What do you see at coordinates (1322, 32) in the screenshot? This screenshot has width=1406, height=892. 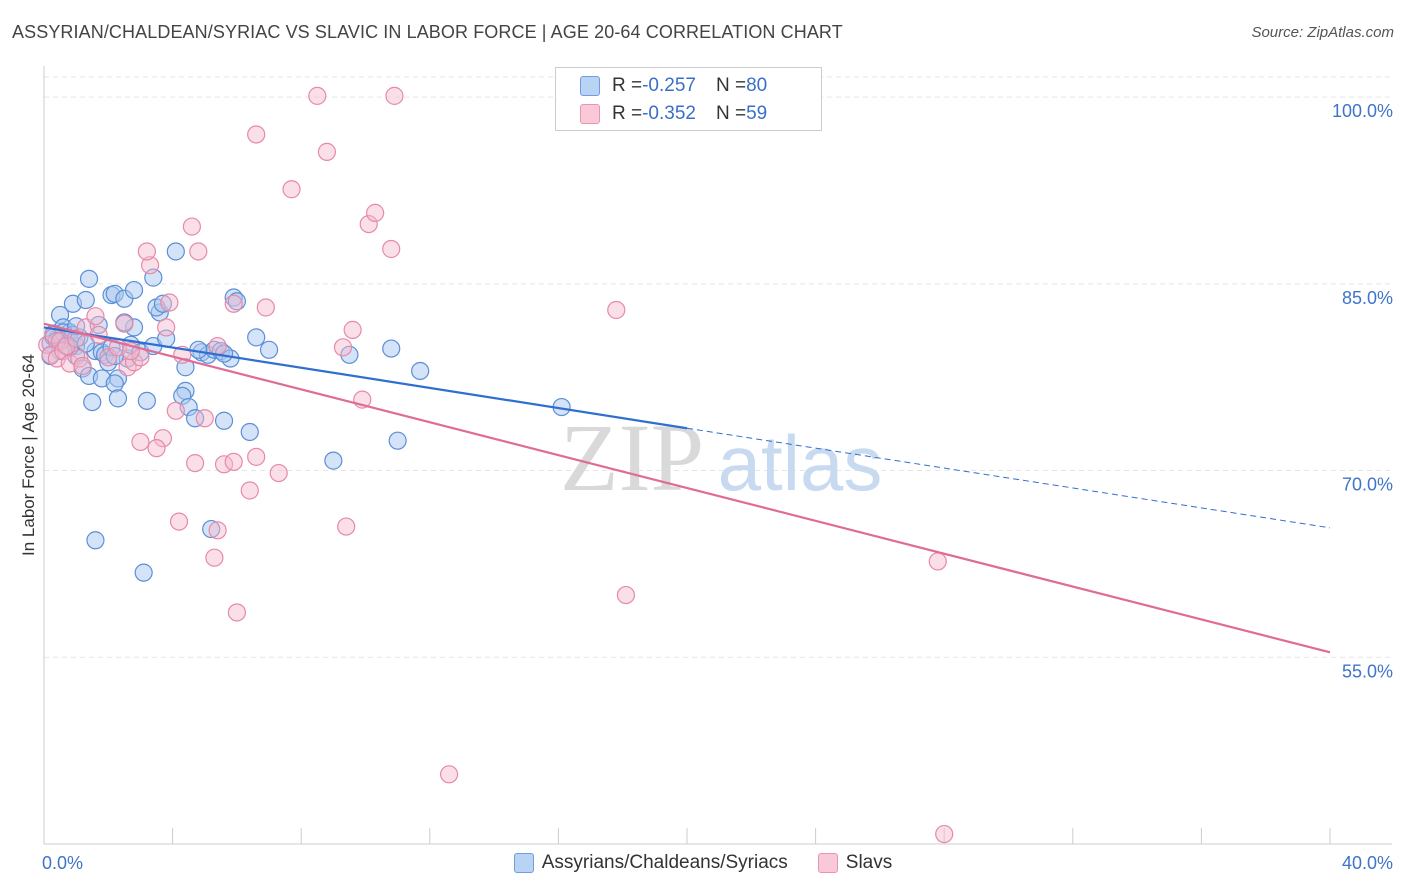 I see `source-label: Source: ZipAtlas.com` at bounding box center [1322, 32].